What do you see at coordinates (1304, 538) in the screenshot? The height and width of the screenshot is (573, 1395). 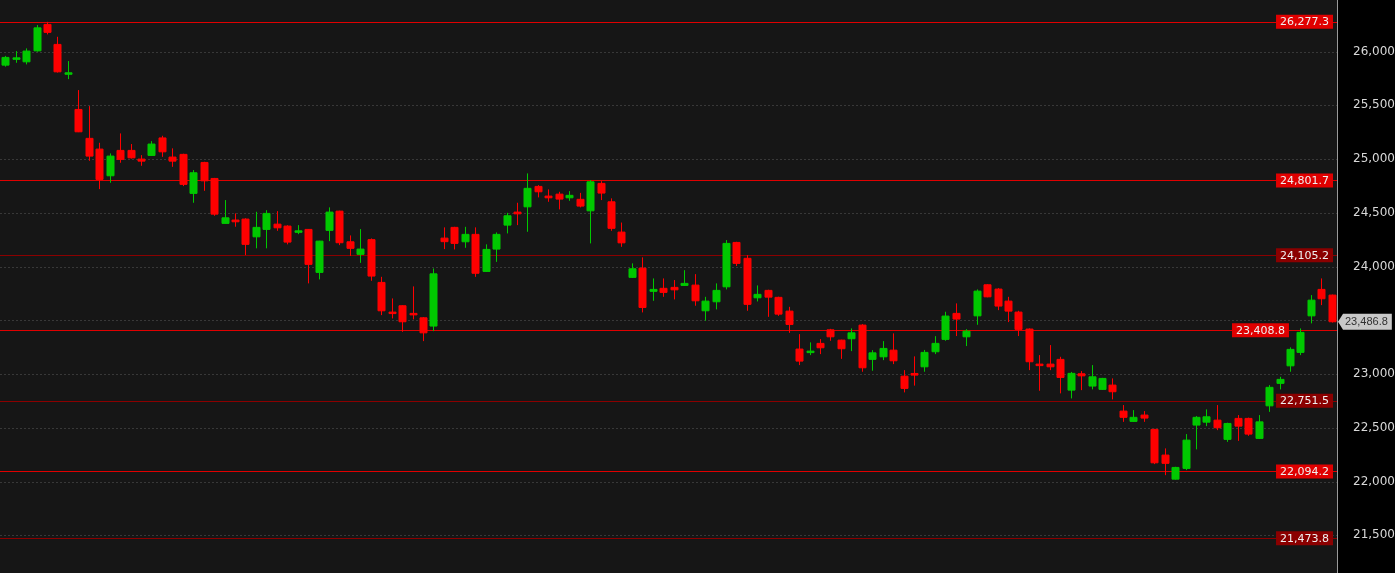 I see `ref-line-label: 21,473.8` at bounding box center [1304, 538].